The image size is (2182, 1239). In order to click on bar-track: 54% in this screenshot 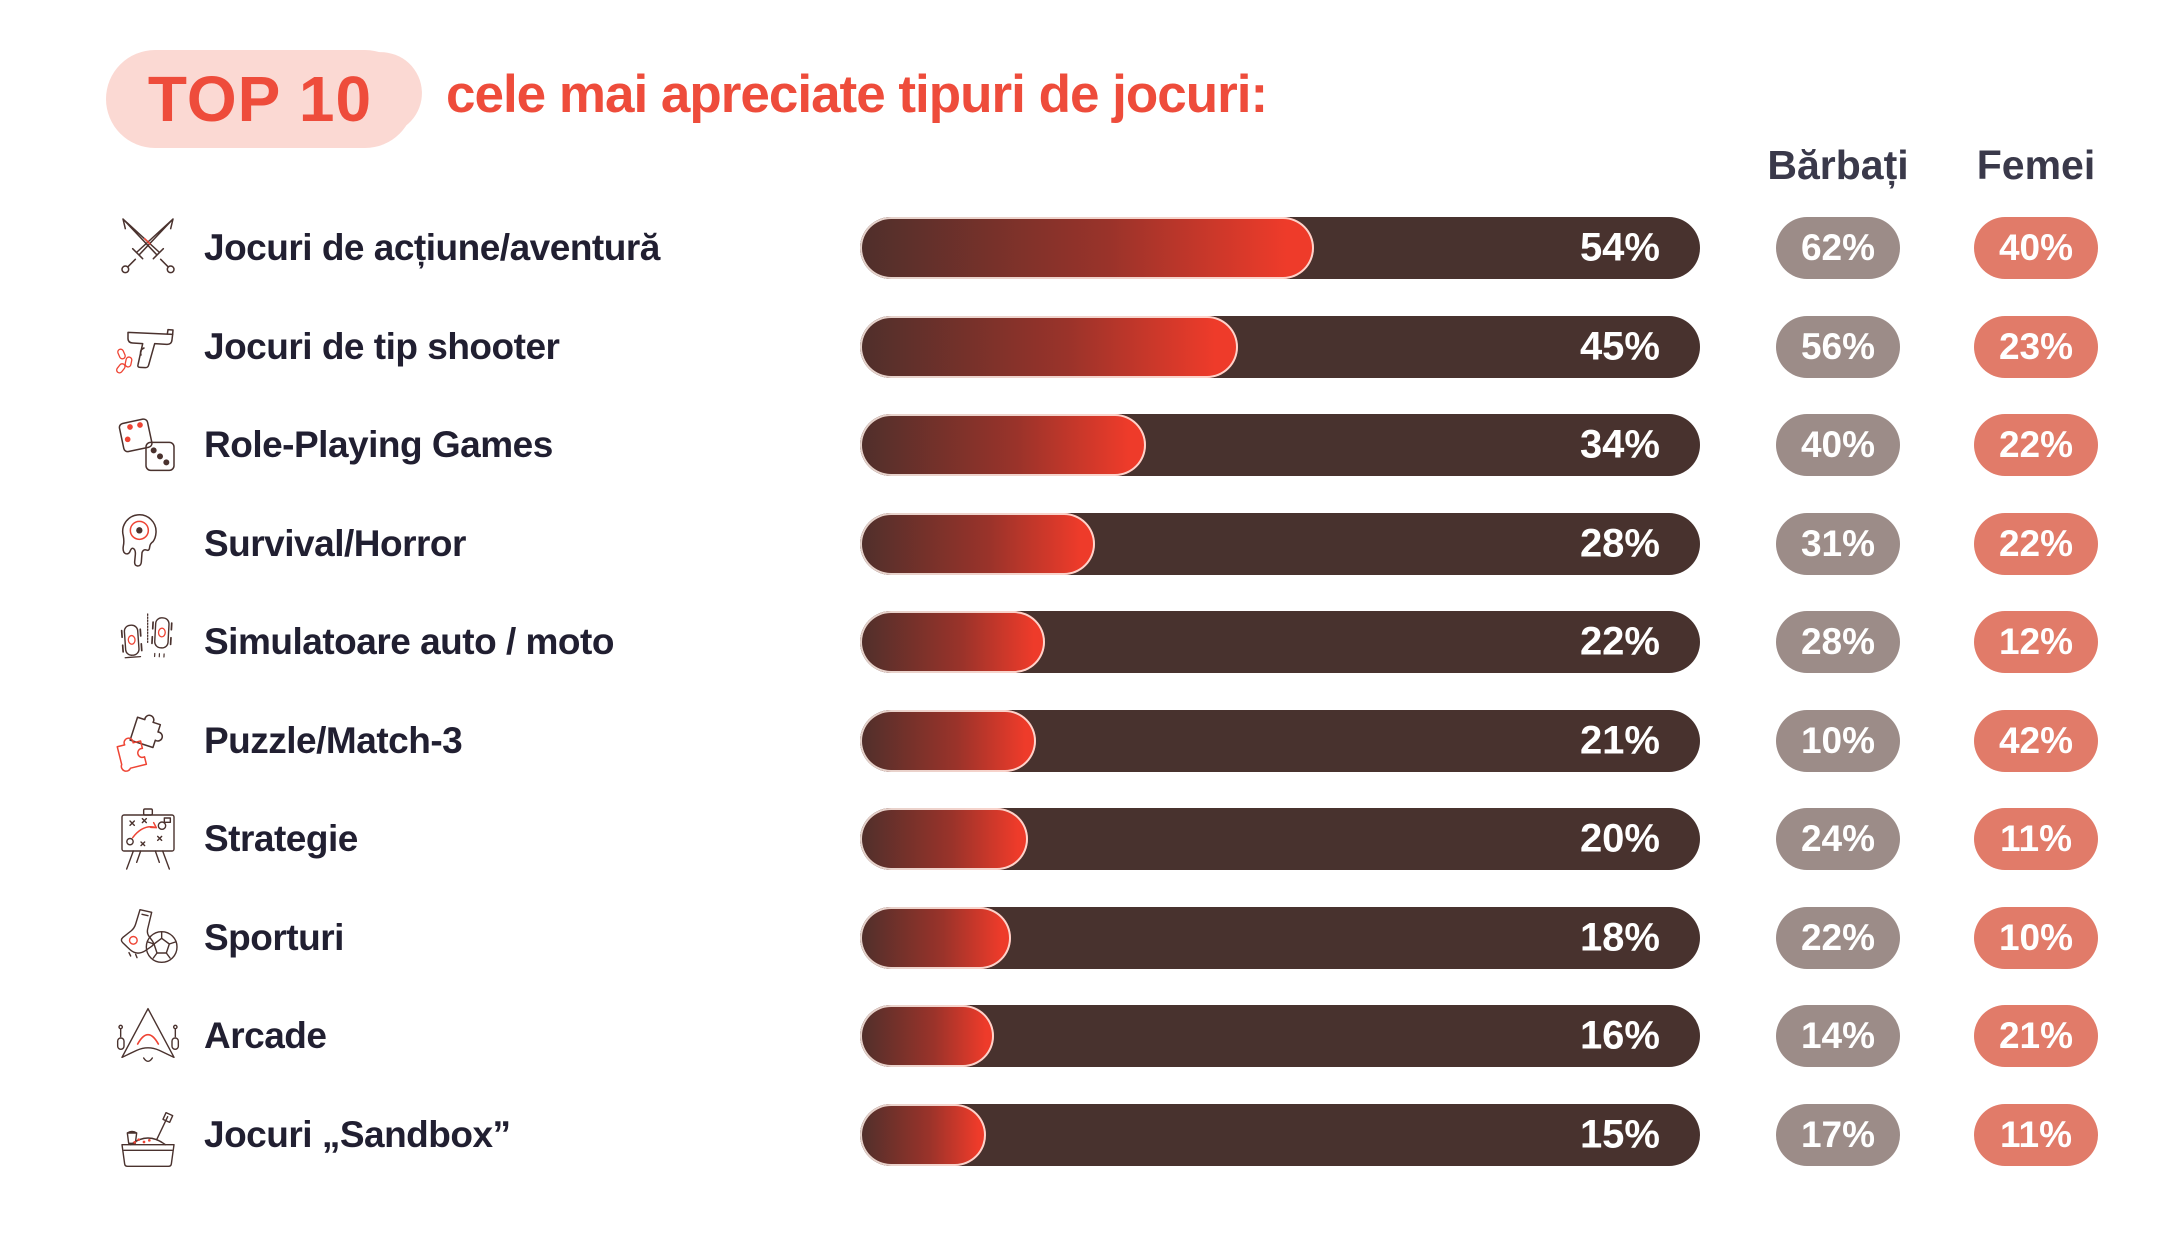, I will do `click(1280, 248)`.